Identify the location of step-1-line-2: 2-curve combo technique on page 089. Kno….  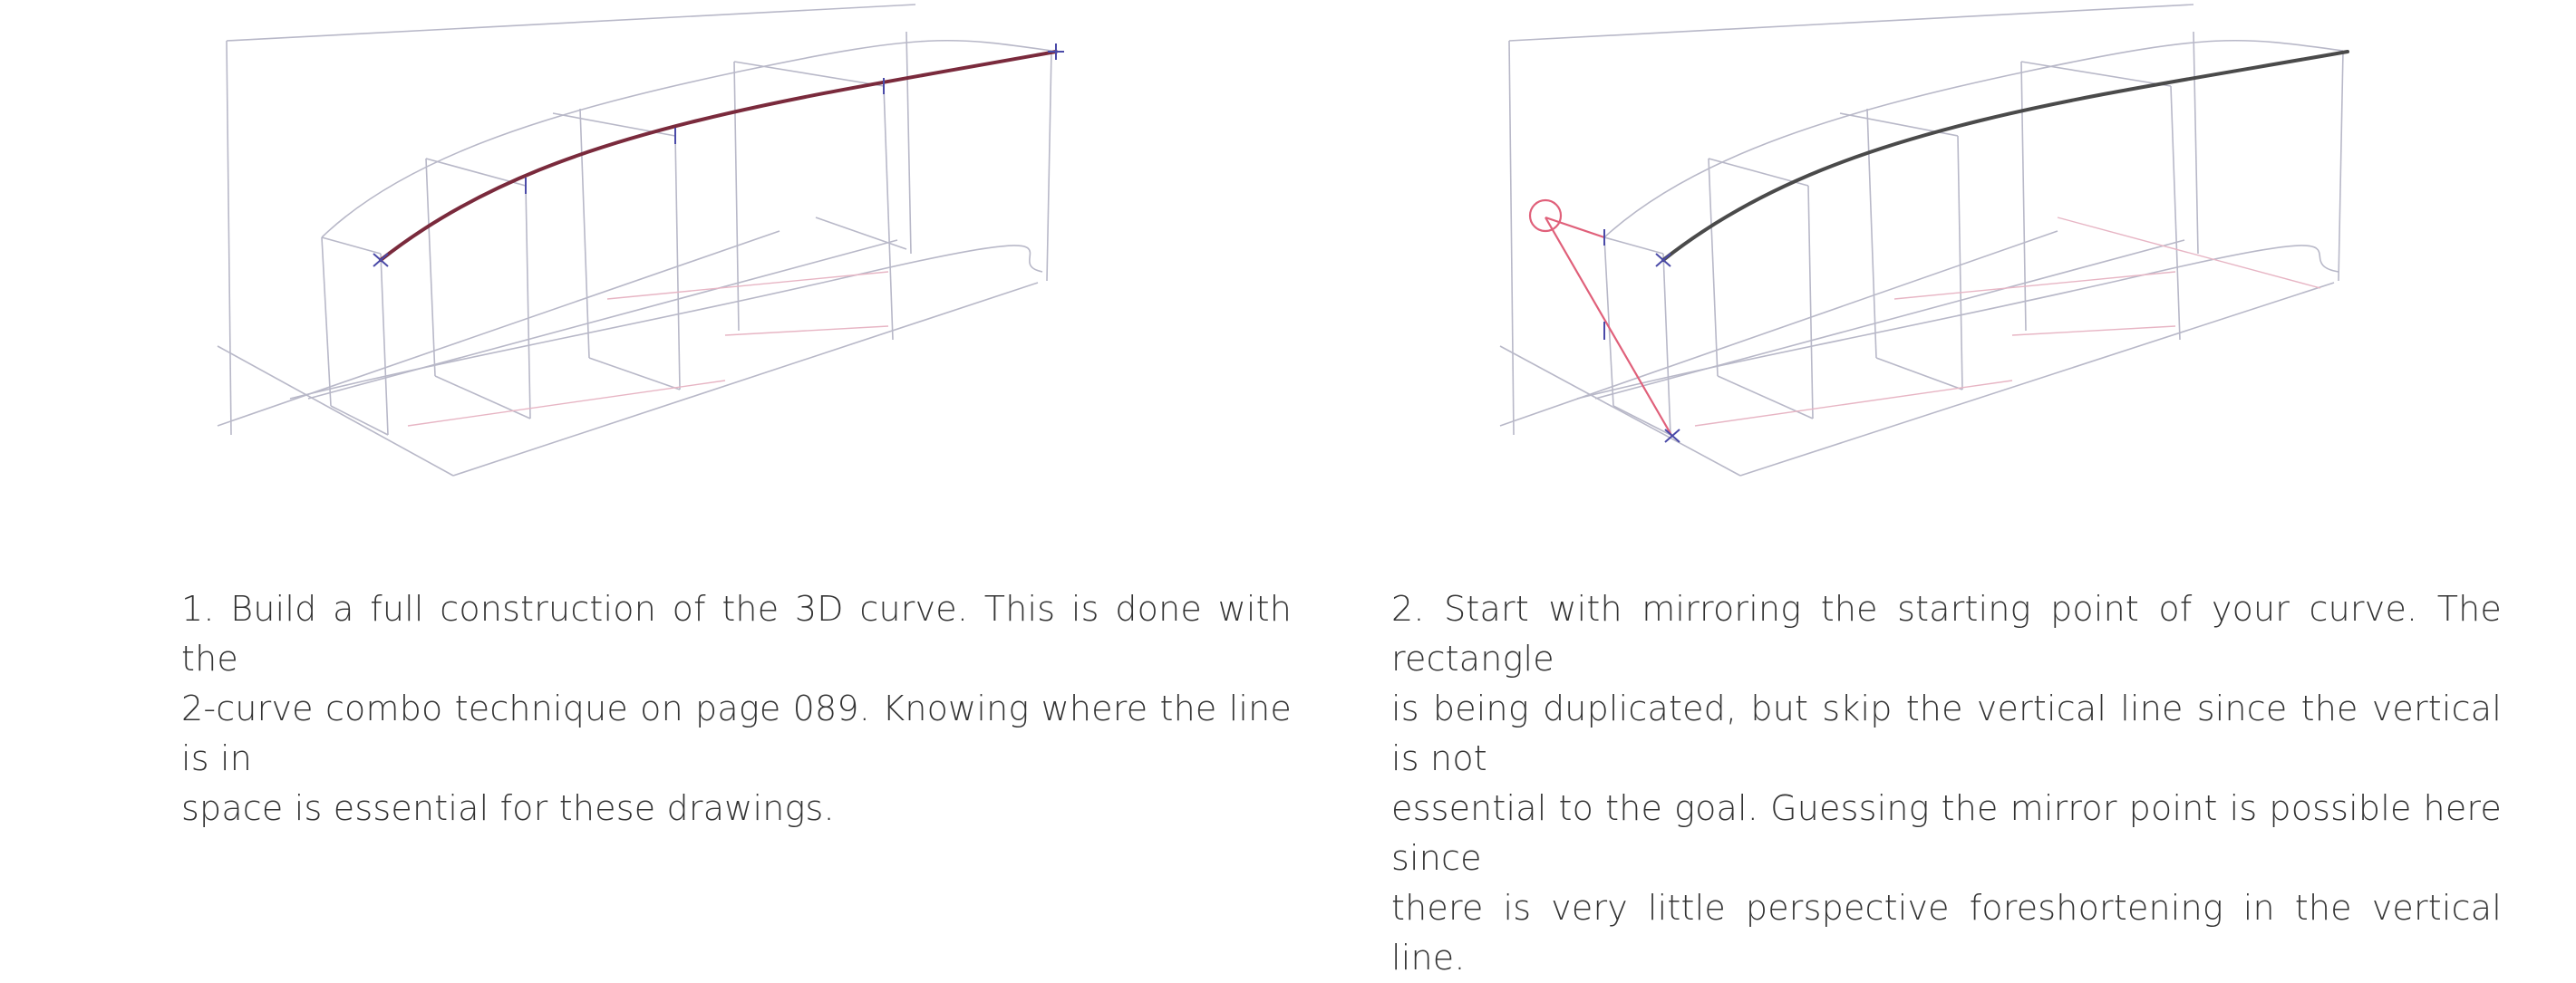
(736, 734).